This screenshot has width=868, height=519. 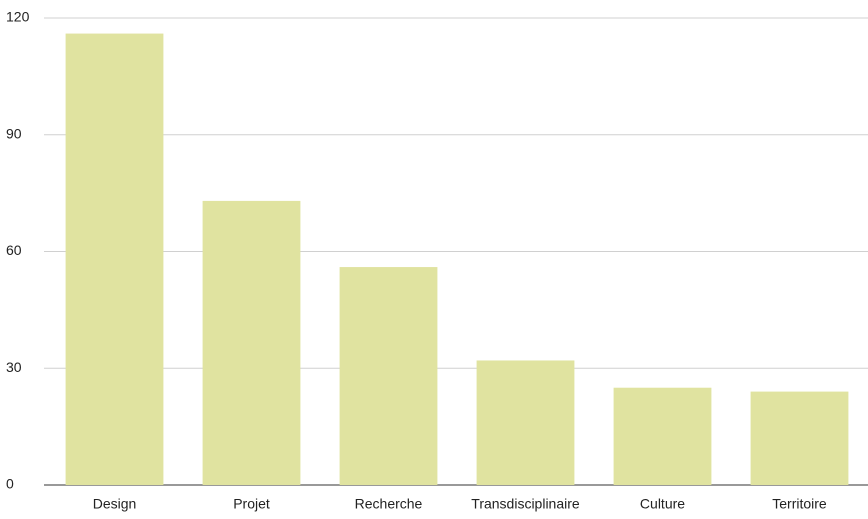 What do you see at coordinates (799, 504) in the screenshot?
I see `x-tick-label: Territoire` at bounding box center [799, 504].